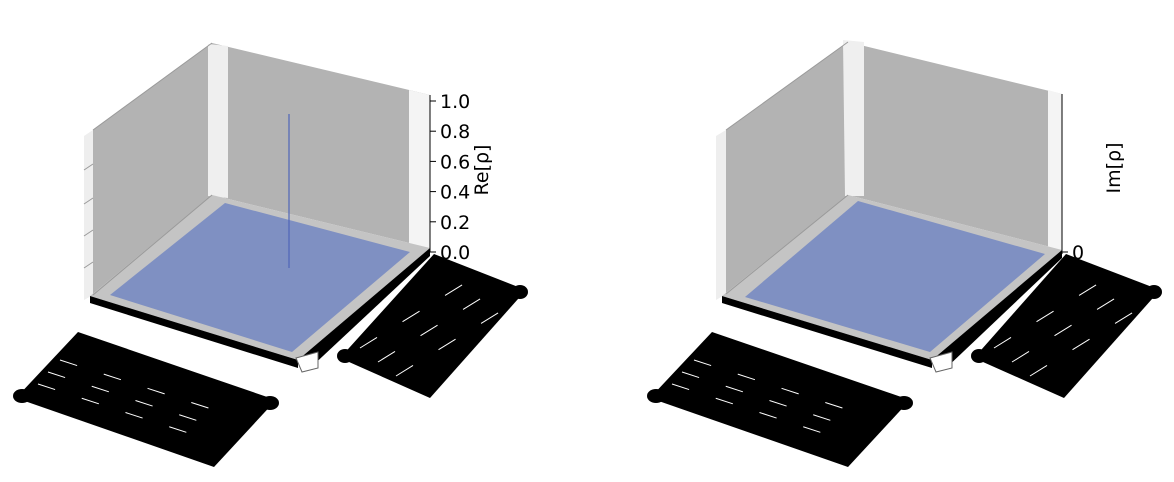 Image resolution: width=1174 pixels, height=482 pixels. Describe the element at coordinates (455, 102) in the screenshot. I see `z-tick-label: 1.0` at that location.